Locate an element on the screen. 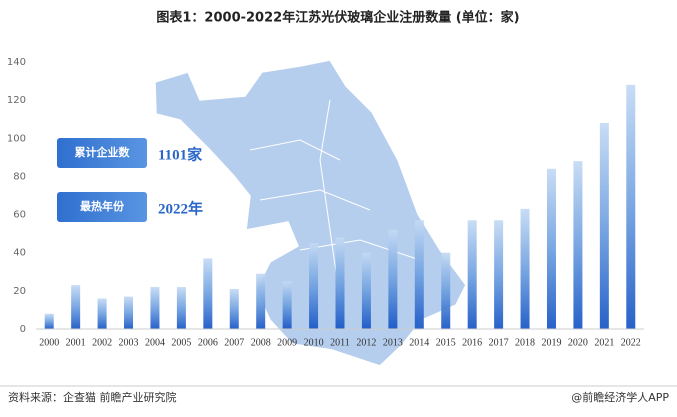 The height and width of the screenshot is (417, 677). y-tick-label: 100 is located at coordinates (16, 138).